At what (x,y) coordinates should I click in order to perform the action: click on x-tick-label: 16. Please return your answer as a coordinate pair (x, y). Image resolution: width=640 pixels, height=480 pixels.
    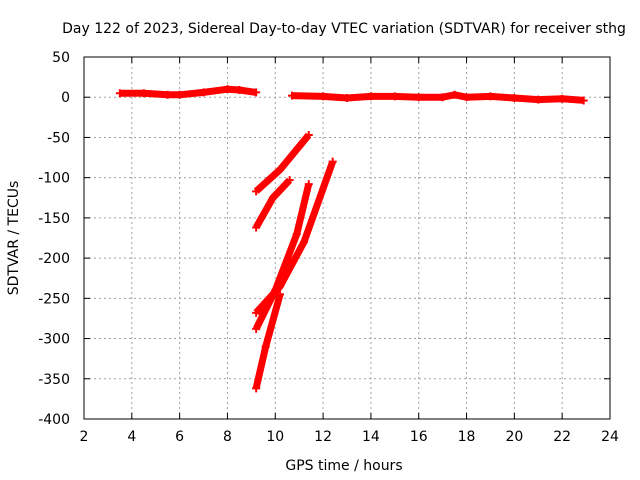
    Looking at the image, I should click on (419, 437).